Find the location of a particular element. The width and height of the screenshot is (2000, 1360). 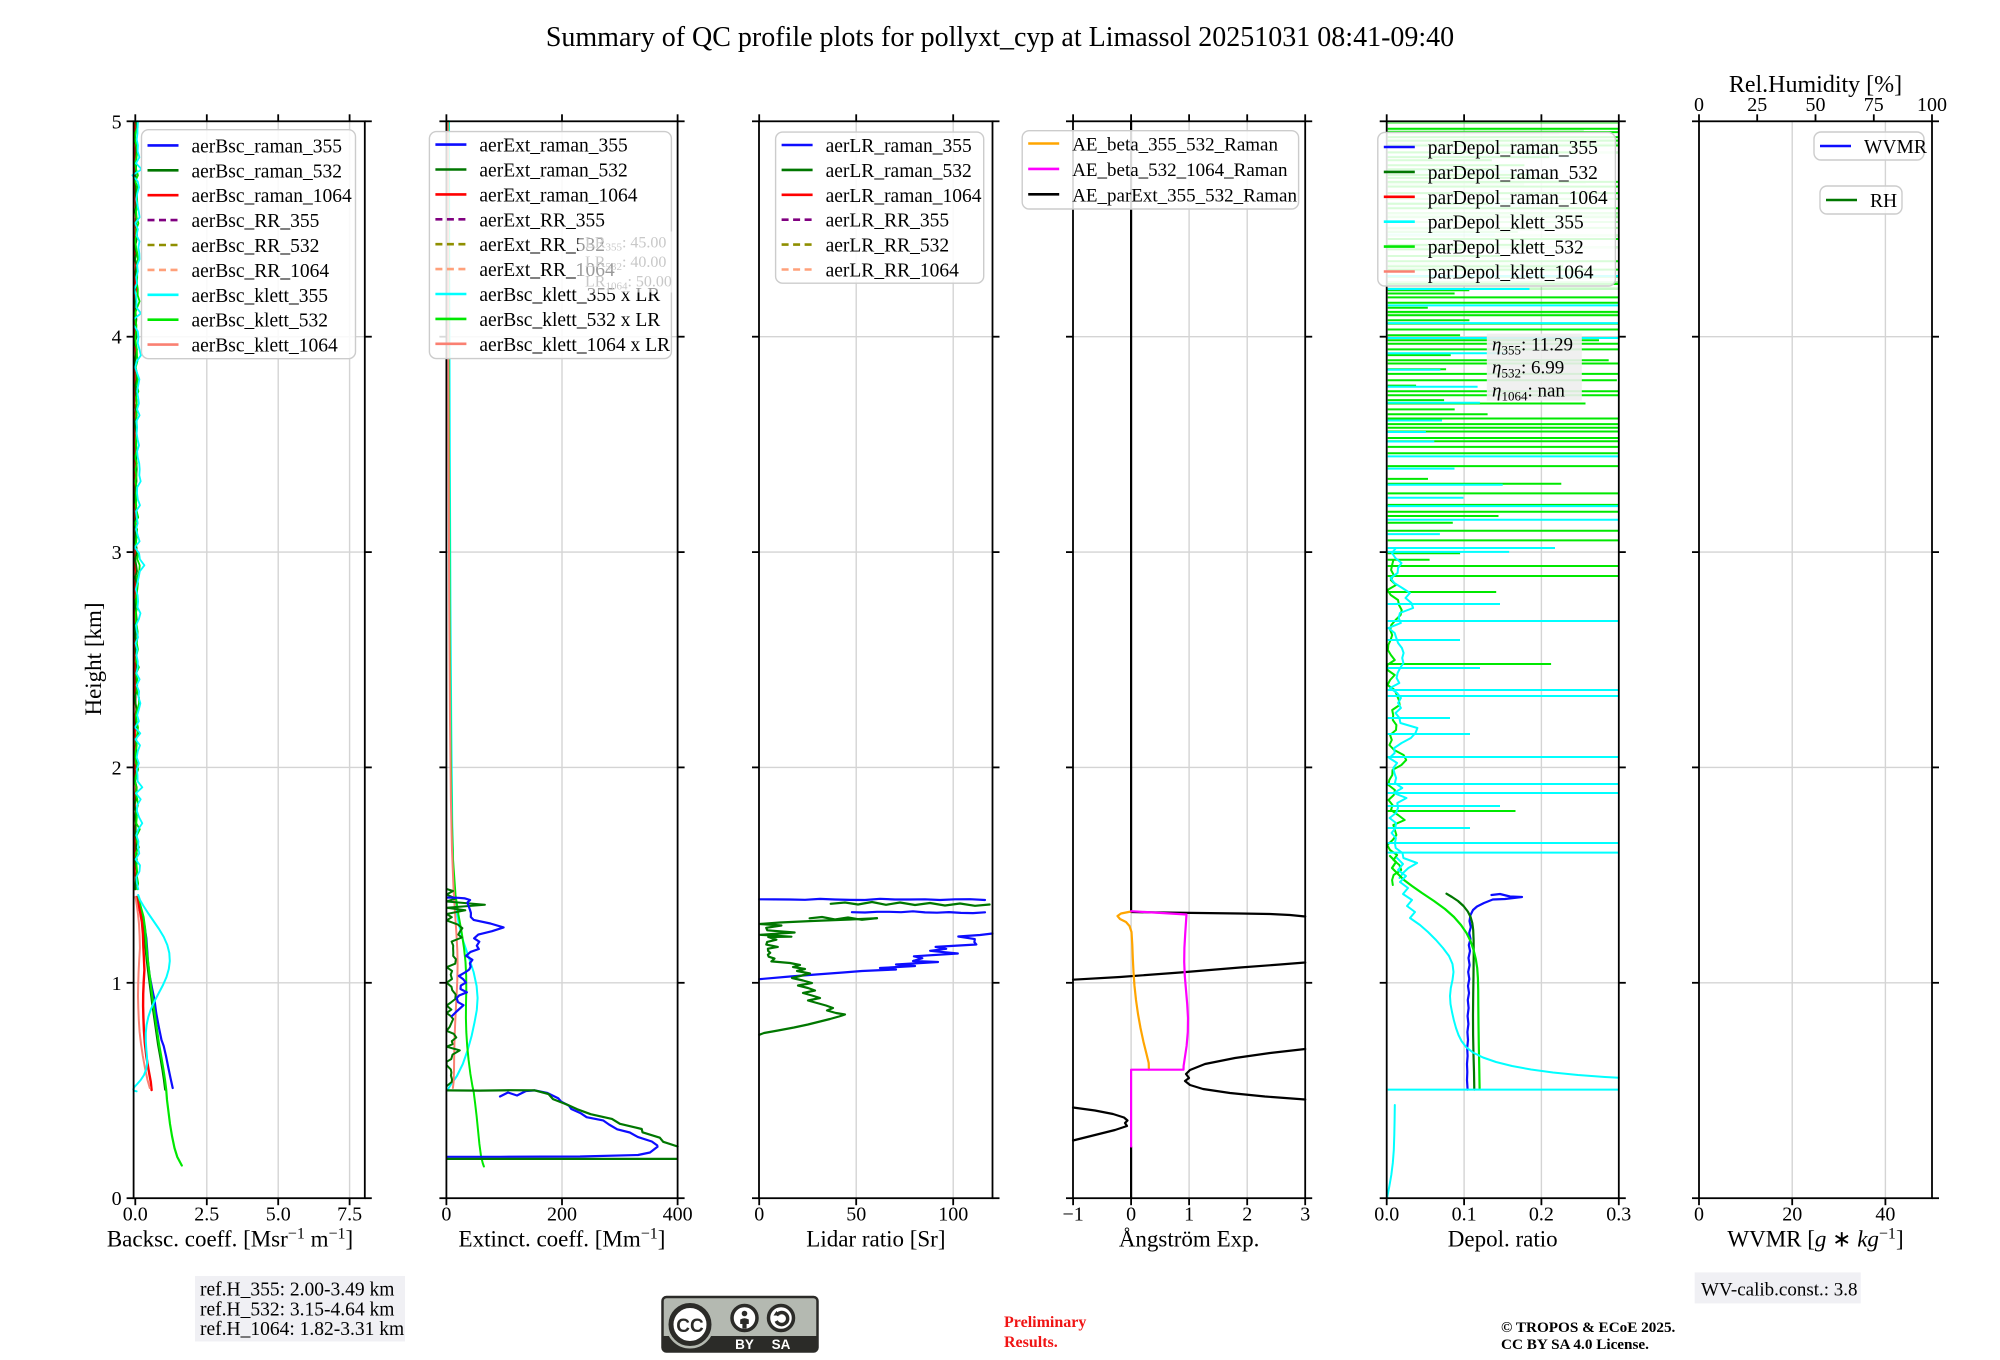

svg-text: © TROPOS & ECoE 2025. is located at coordinates (1588, 1327).